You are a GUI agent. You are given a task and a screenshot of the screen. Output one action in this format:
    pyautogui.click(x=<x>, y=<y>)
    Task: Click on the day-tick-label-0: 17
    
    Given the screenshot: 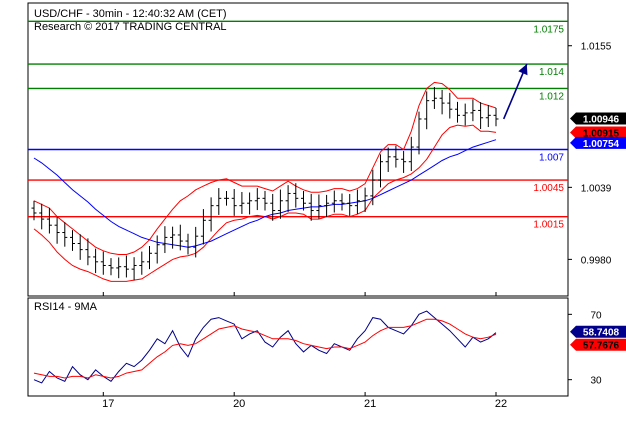 What is the action you would take?
    pyautogui.click(x=108, y=404)
    